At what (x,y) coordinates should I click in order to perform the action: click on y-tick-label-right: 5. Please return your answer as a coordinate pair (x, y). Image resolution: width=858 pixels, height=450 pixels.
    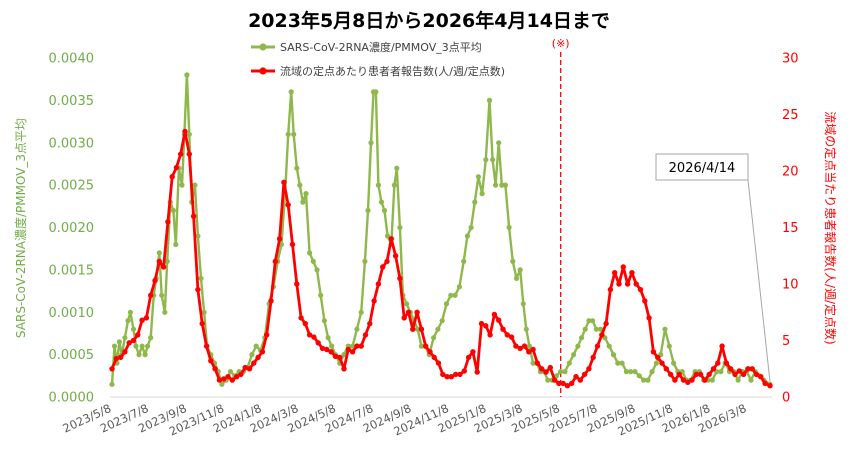
    Looking at the image, I should click on (786, 341).